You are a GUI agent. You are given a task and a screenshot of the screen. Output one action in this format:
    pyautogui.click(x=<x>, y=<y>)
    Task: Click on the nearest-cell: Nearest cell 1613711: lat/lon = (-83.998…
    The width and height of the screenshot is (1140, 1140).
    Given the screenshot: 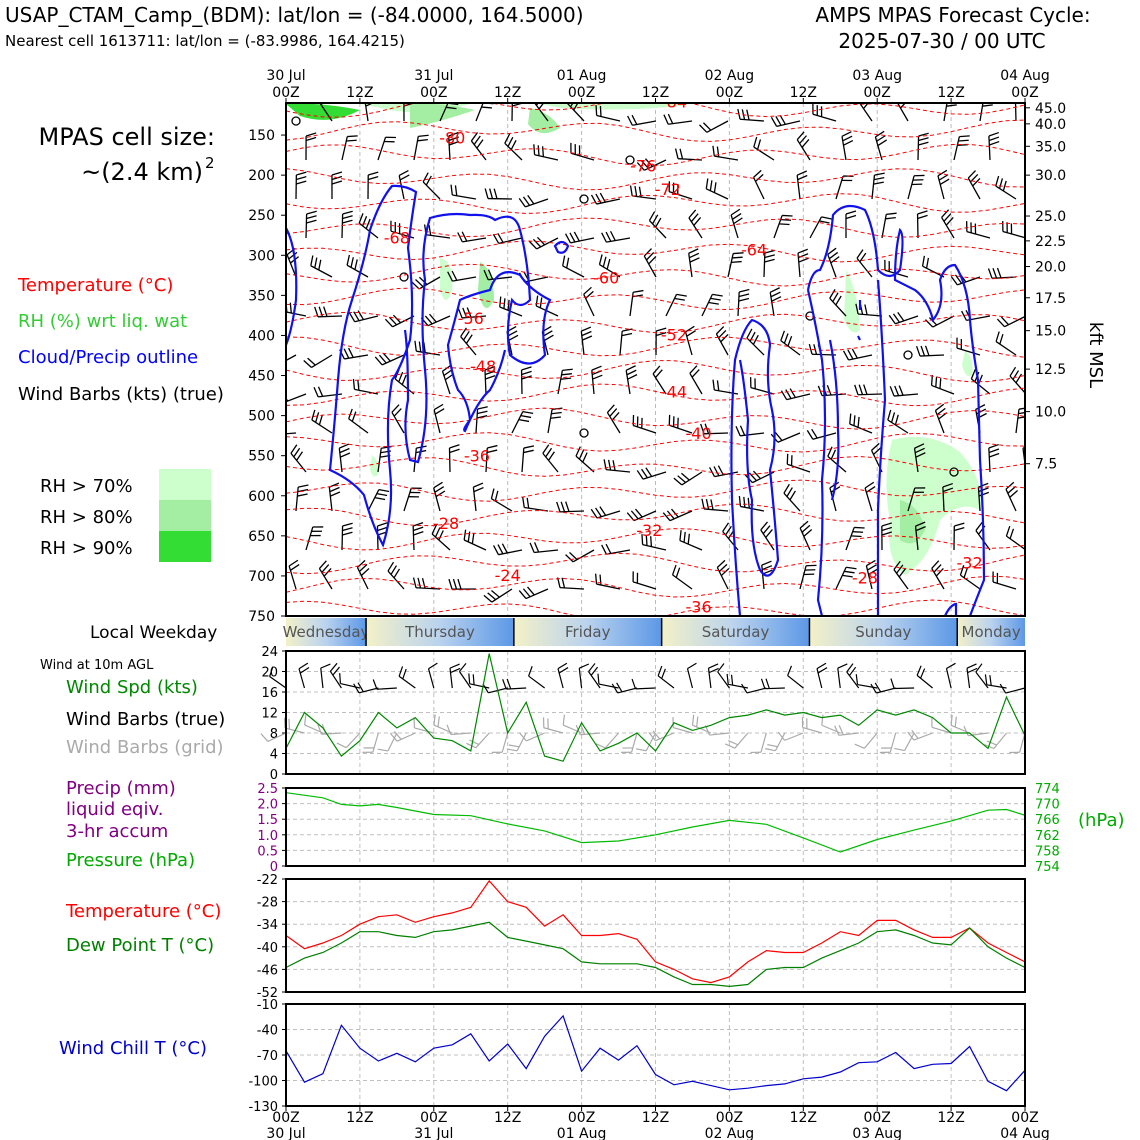 What is the action you would take?
    pyautogui.click(x=205, y=41)
    